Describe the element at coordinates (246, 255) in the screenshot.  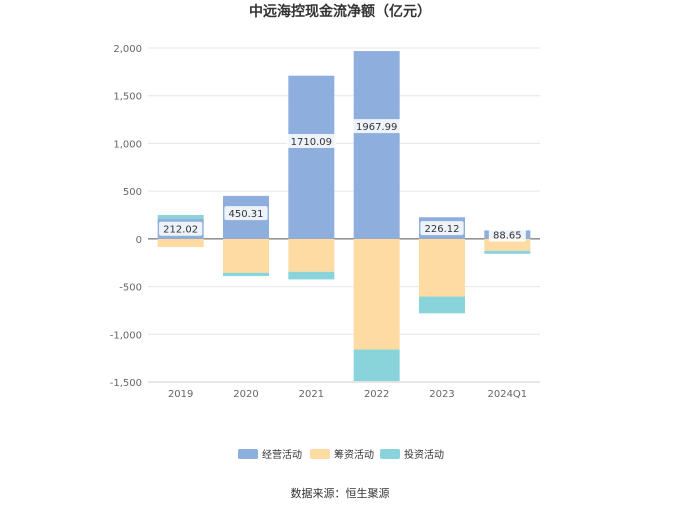
I see `bar-筹资活动-2020` at that location.